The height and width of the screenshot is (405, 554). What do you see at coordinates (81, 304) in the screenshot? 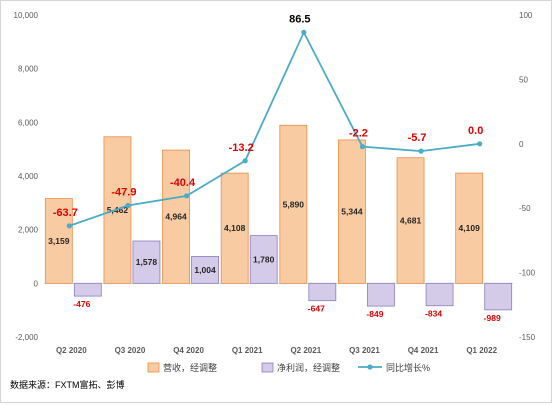
I see `net-profit-bar-label: -476` at bounding box center [81, 304].